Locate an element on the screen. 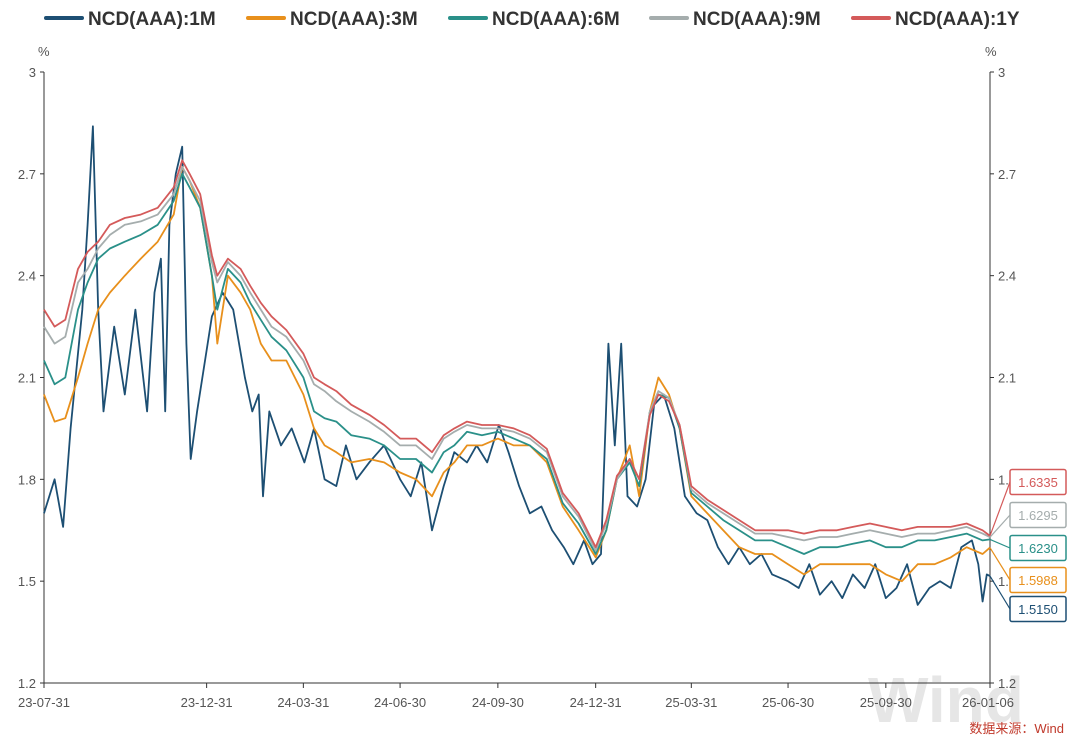 Image resolution: width=1080 pixels, height=750 pixels. legend-item: NCD(AAA):1Y is located at coordinates (935, 19).